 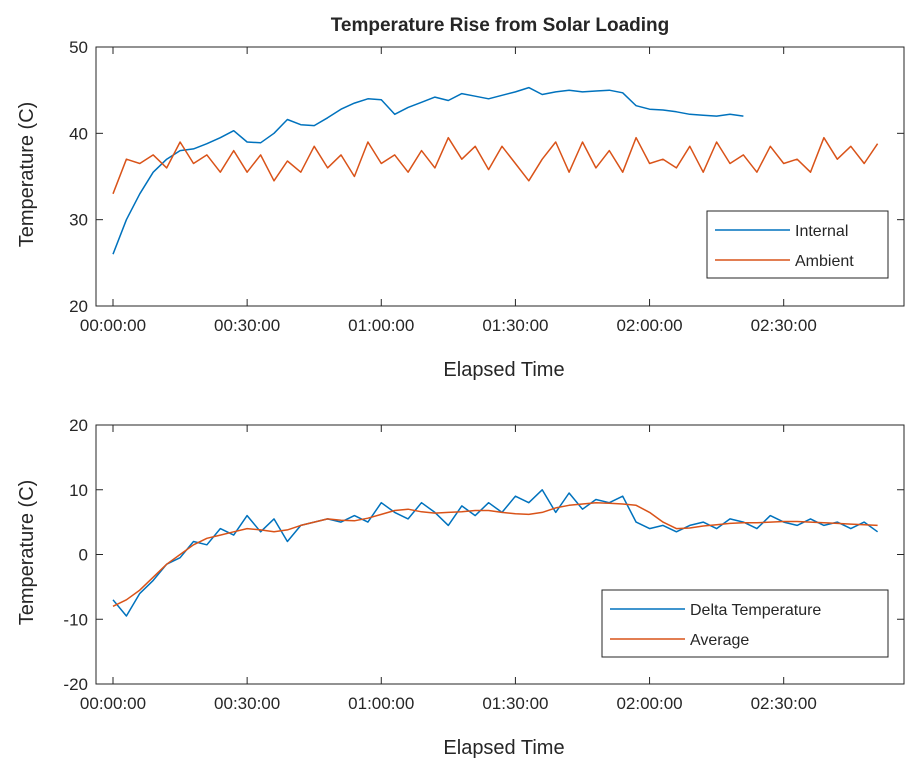 I want to click on series-line-average, so click(x=495, y=554).